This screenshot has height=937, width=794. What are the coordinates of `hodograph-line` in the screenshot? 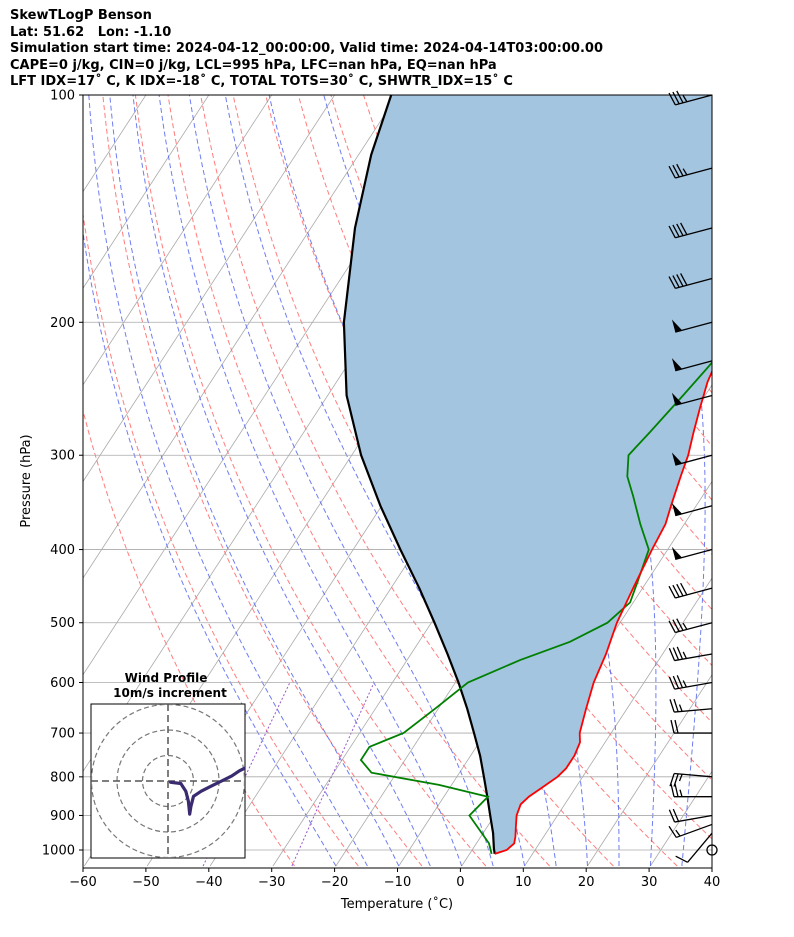 It's located at (207, 791).